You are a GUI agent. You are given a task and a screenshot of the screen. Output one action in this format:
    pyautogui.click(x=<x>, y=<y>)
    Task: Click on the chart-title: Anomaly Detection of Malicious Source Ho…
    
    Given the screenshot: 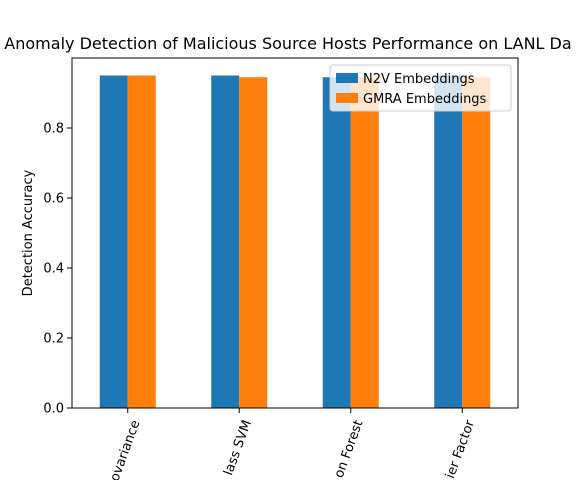 What is the action you would take?
    pyautogui.click(x=287, y=43)
    